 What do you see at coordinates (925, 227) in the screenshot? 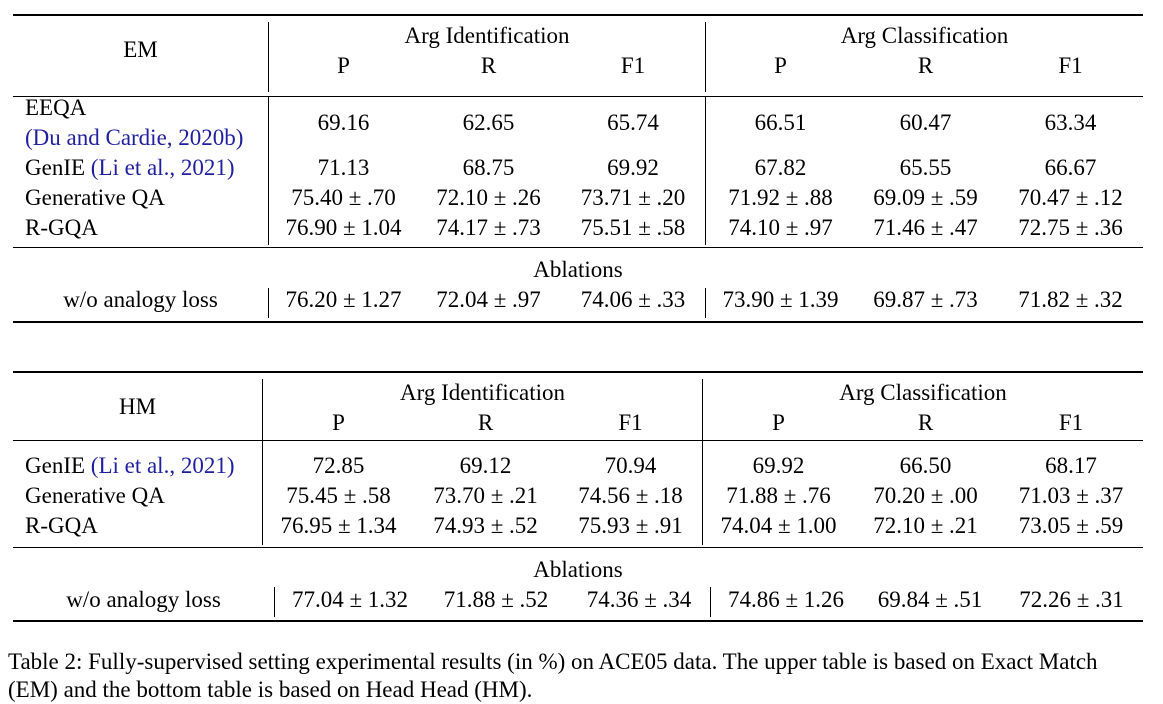
I see `table-cell: 71.46 ± .47` at bounding box center [925, 227].